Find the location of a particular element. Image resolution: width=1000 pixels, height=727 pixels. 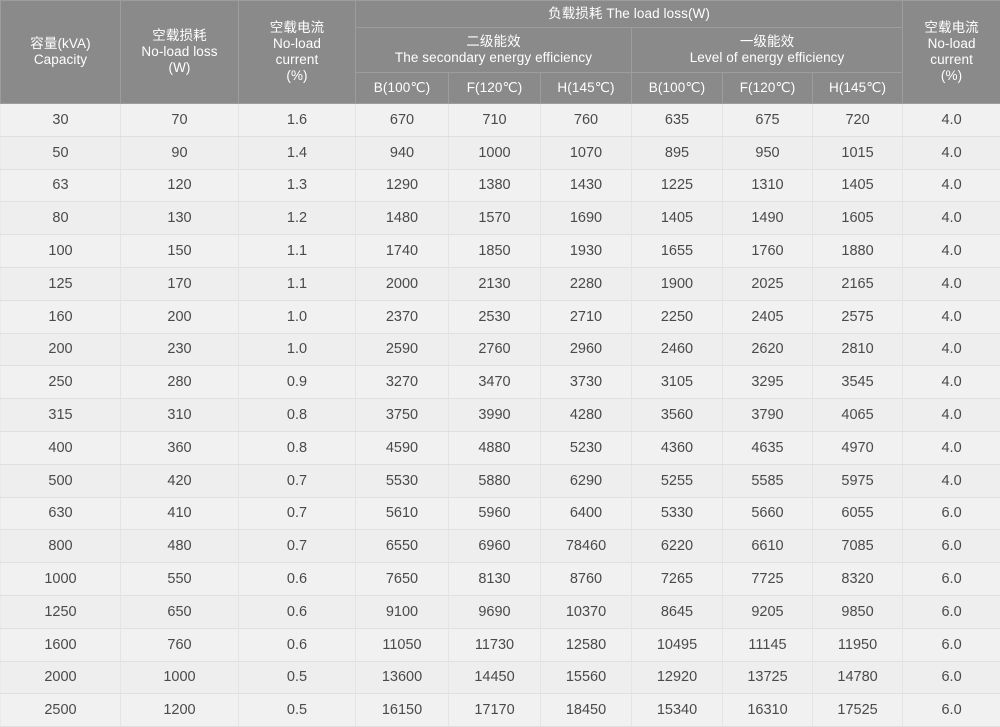

cell-lvl-f: 13725 is located at coordinates (768, 677).